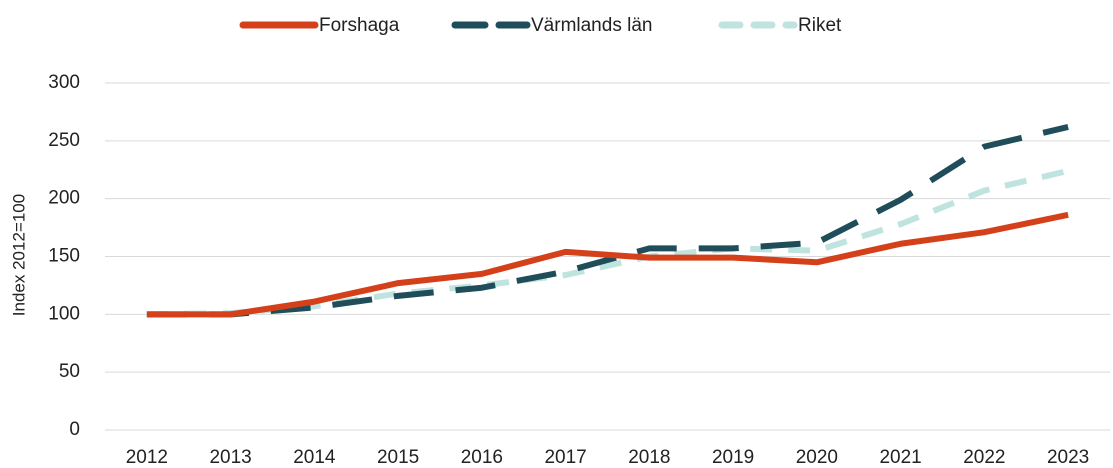 Image resolution: width=1113 pixels, height=468 pixels. Describe the element at coordinates (147, 457) in the screenshot. I see `x-tick-label: 2012` at that location.